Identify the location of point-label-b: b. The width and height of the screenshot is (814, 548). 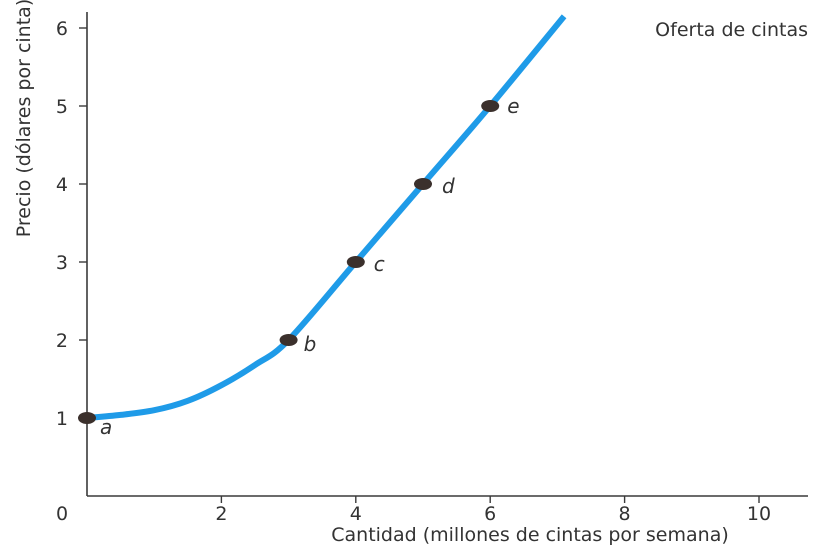
(310, 344).